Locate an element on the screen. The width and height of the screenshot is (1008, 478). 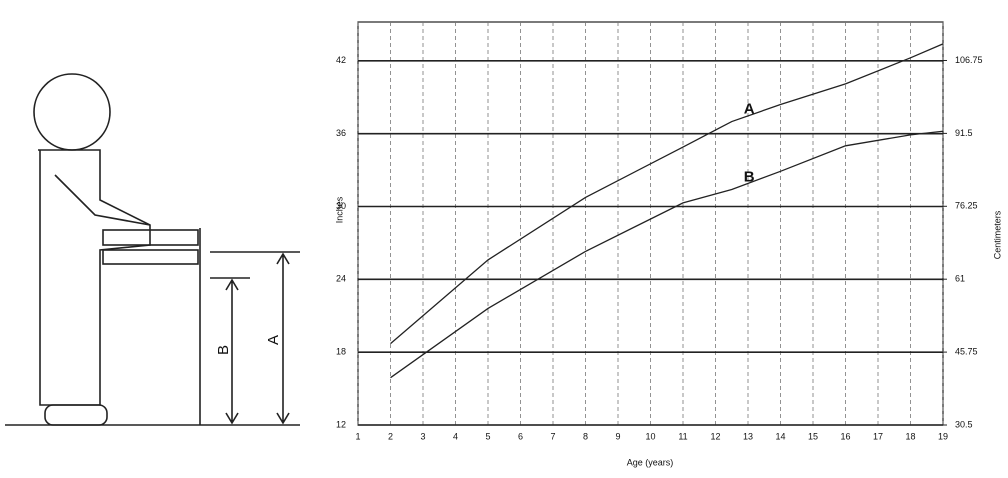
series-label: B is located at coordinates (749, 176).